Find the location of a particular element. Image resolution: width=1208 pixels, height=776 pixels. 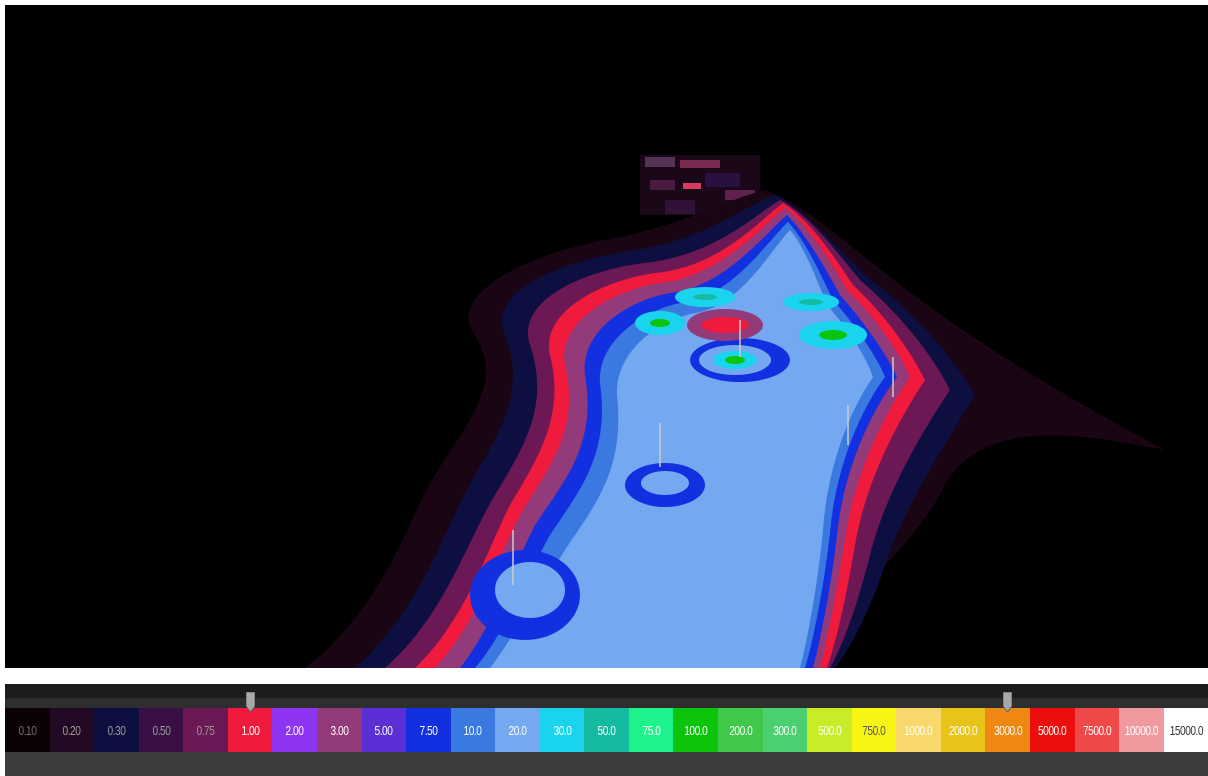

legend-bin: 10.0 is located at coordinates (473, 730).